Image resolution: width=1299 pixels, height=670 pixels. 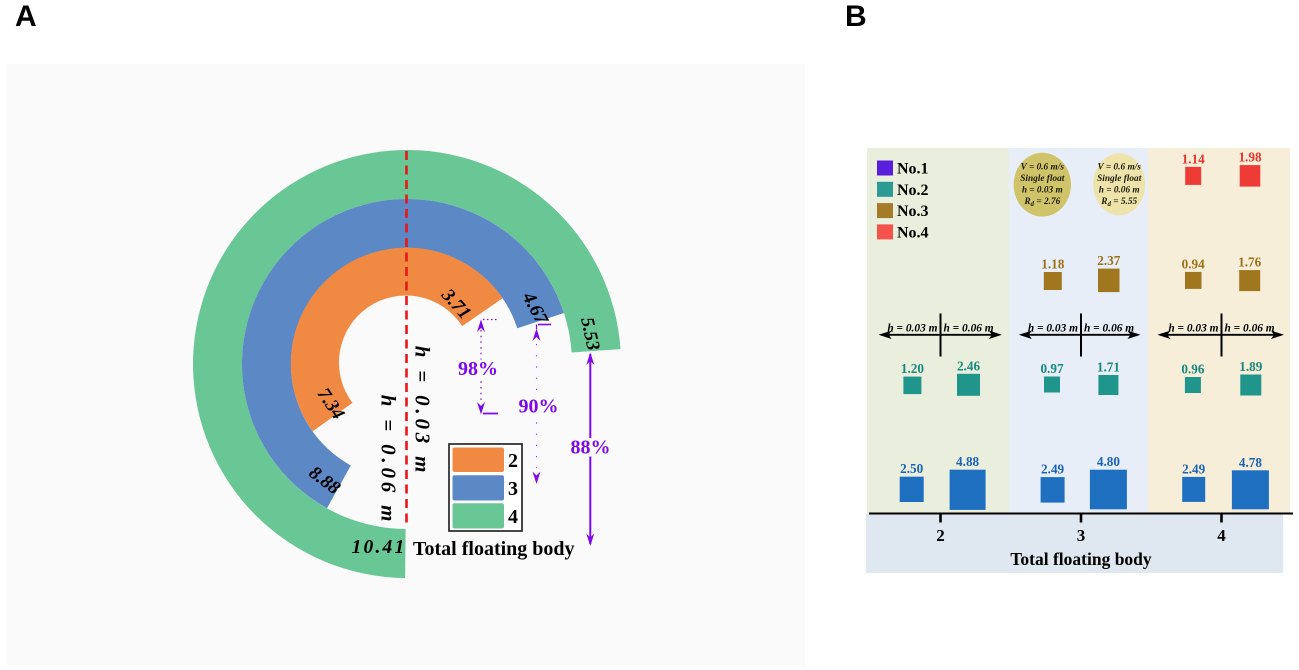 What do you see at coordinates (1193, 158) in the screenshot?
I see `svg-text: 1.14` at bounding box center [1193, 158].